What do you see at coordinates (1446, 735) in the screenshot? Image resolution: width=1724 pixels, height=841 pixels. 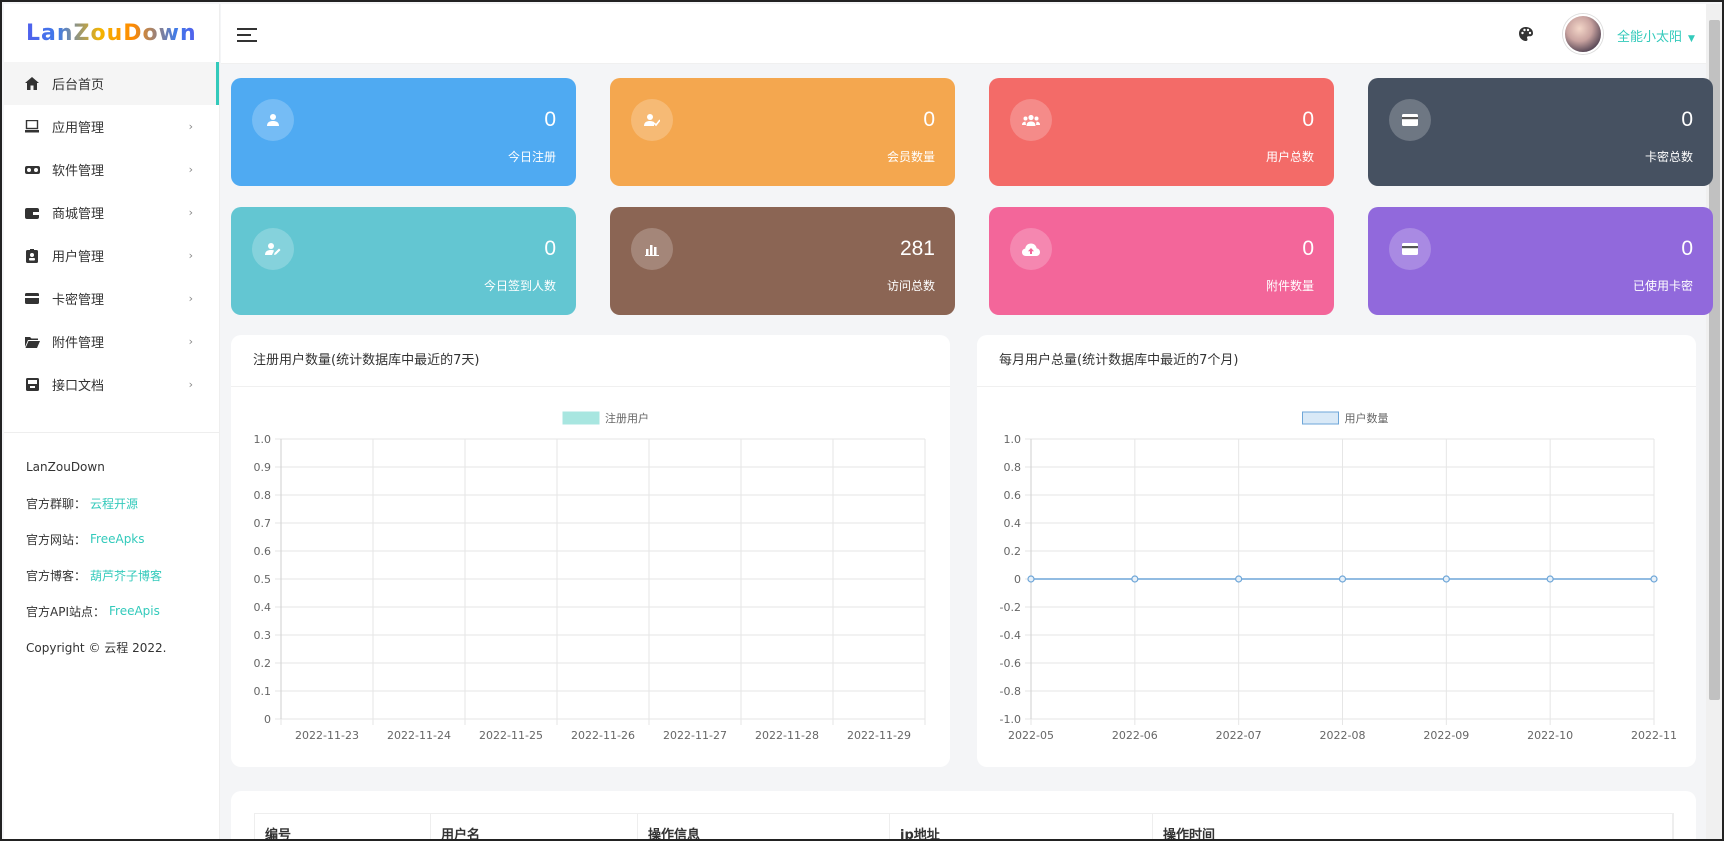 I see `x-tick-label: 2022-09` at bounding box center [1446, 735].